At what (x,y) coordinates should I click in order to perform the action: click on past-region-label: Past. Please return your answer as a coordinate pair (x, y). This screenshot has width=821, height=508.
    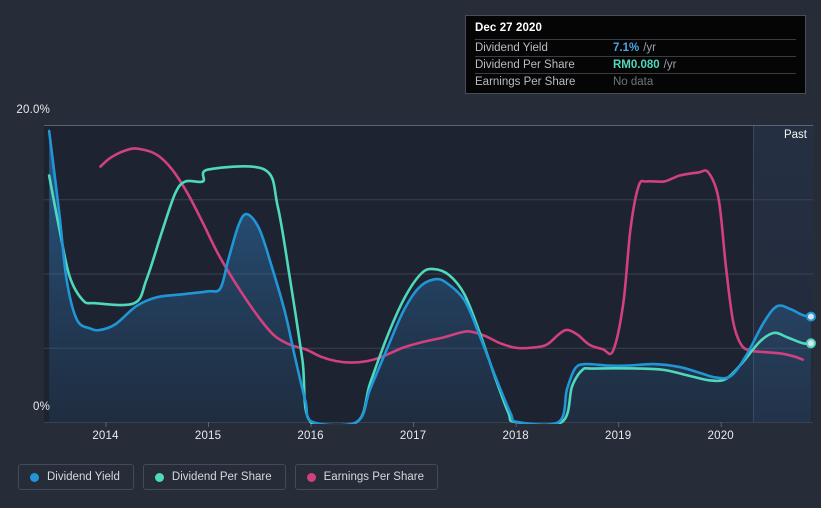
    Looking at the image, I should click on (795, 135).